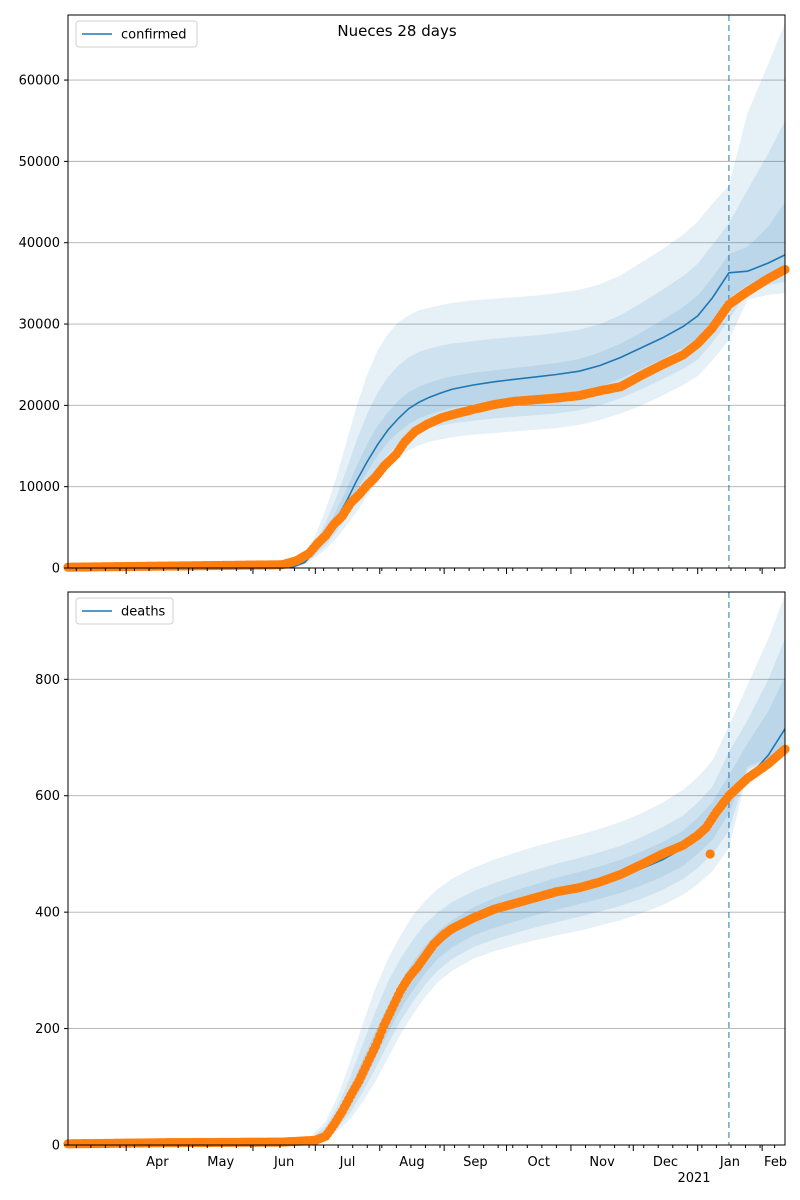 The height and width of the screenshot is (1200, 800). Describe the element at coordinates (425, 1148) in the screenshot. I see `deaths-x-axis-ticks` at that location.